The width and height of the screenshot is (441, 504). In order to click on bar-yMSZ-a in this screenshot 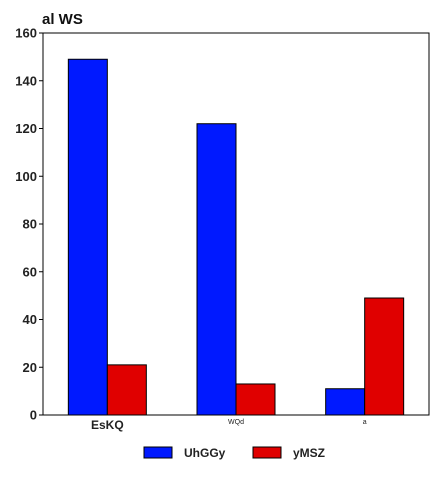, I will do `click(384, 356)`.